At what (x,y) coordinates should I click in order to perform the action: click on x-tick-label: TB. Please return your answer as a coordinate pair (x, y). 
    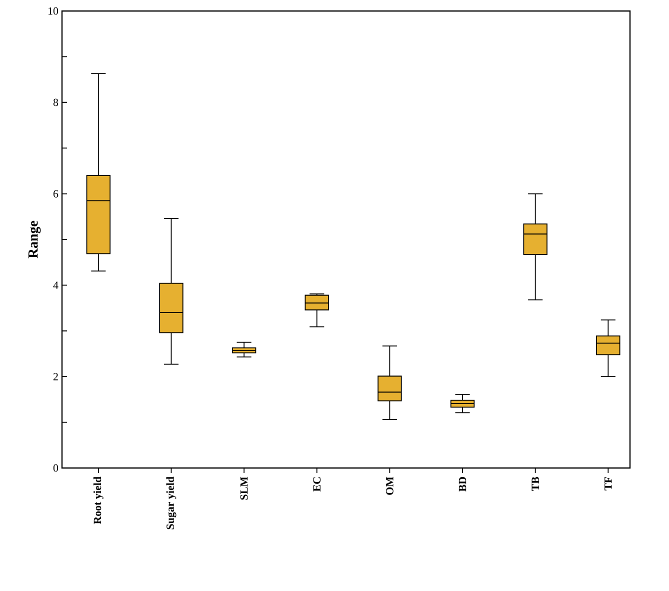
    Looking at the image, I should click on (535, 483).